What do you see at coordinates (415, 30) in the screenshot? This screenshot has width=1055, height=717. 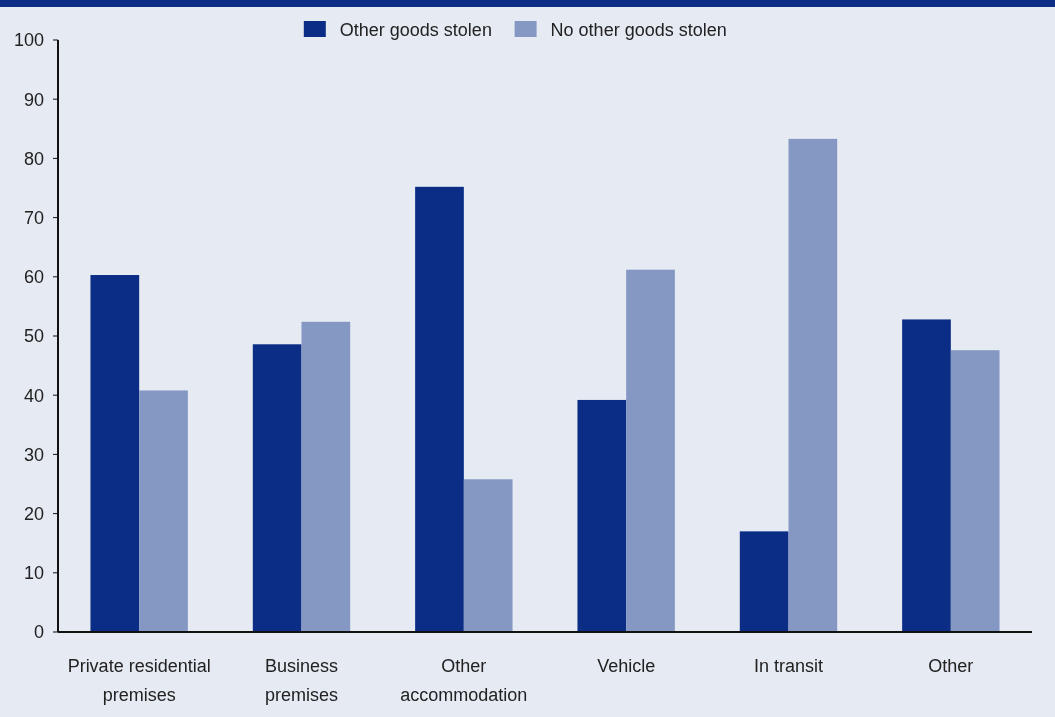 I see `legend-label: Other goods stolen` at bounding box center [415, 30].